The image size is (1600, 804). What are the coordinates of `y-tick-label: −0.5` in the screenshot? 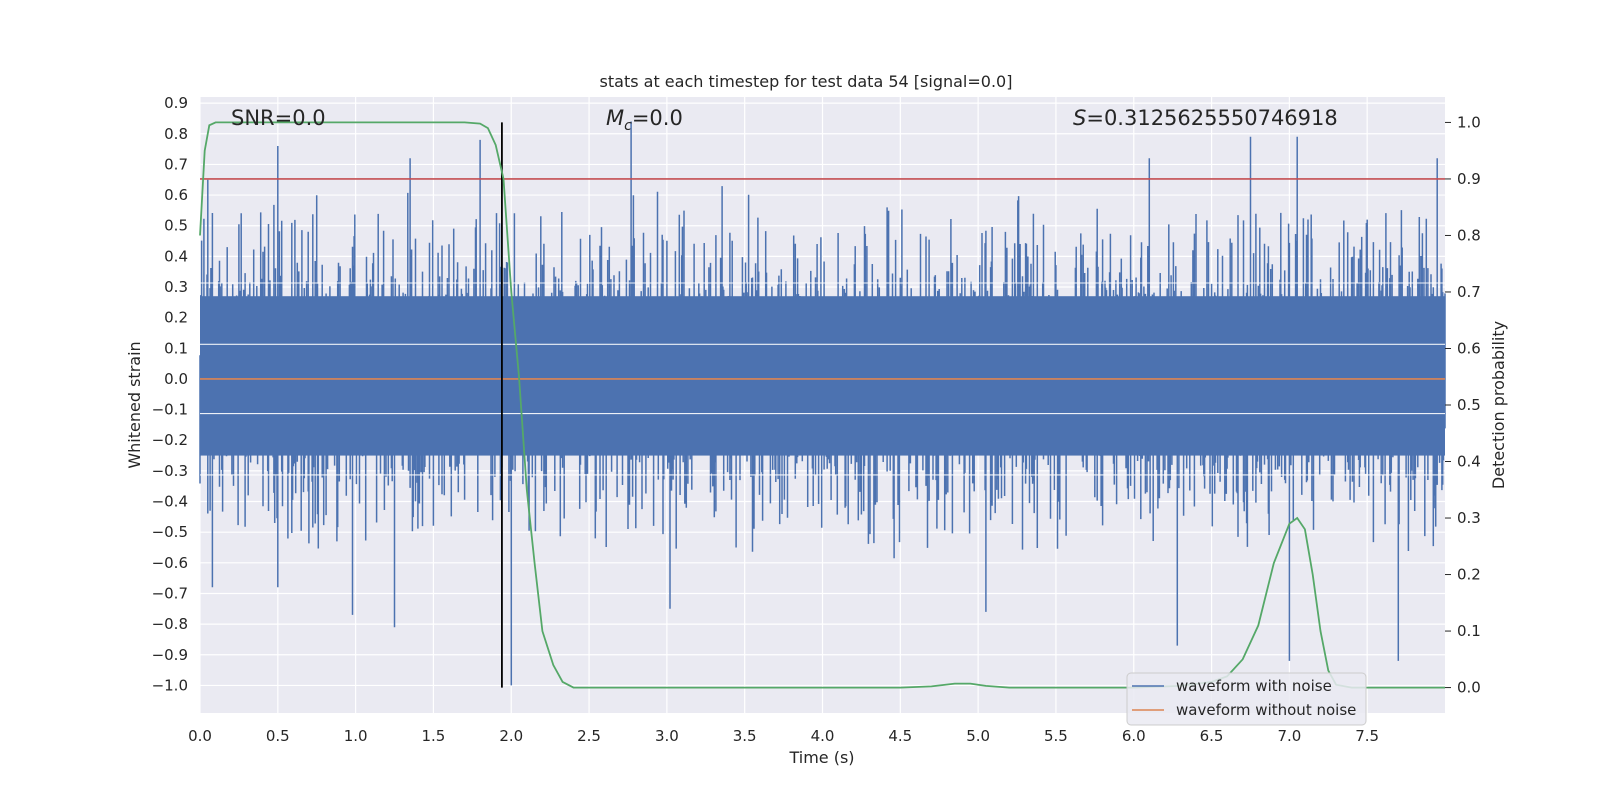 It's located at (170, 532).